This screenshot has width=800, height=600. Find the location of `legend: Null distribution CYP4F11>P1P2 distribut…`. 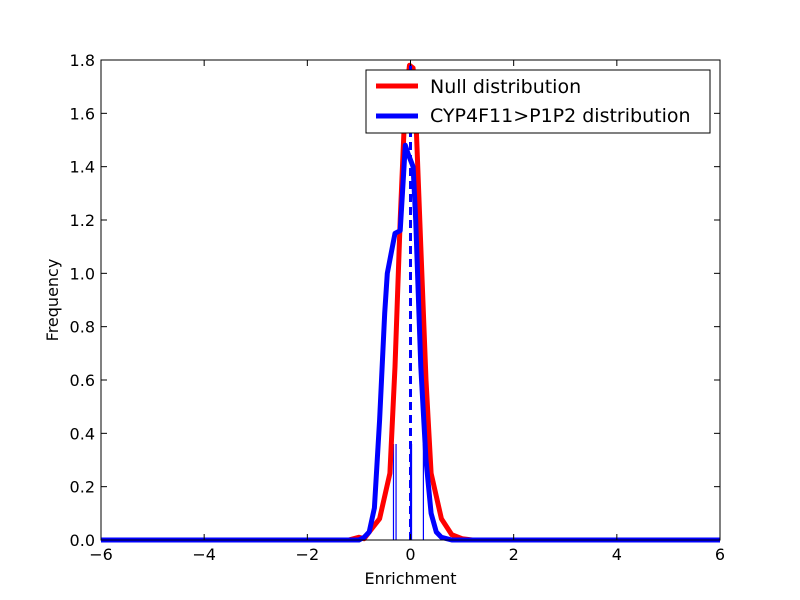

legend: Null distribution CYP4F11>P1P2 distribut… is located at coordinates (538, 101).